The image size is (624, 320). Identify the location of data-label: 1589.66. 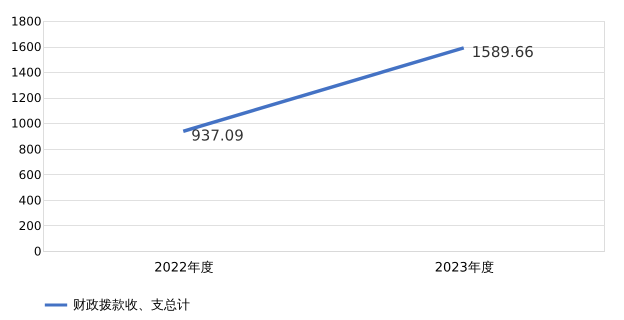
(503, 51).